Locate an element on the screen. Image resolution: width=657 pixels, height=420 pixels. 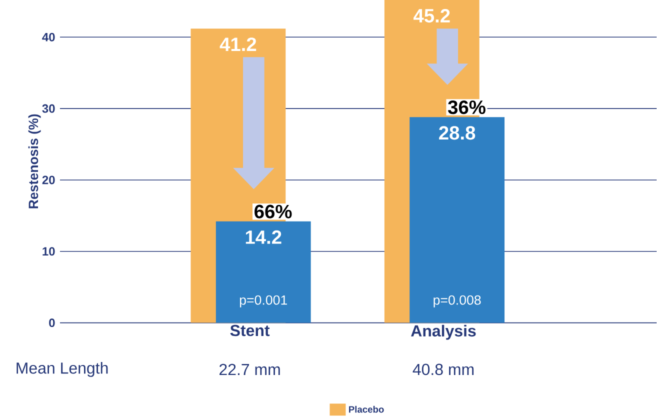
annotation: 36% is located at coordinates (467, 107).